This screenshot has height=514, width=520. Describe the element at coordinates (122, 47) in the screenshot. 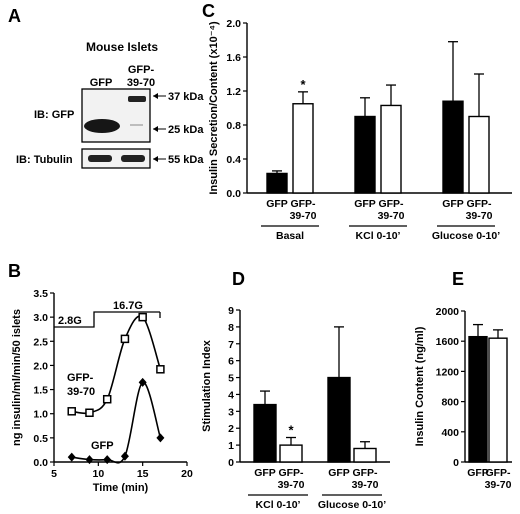

I see `blot-title: Mouse Islets` at that location.